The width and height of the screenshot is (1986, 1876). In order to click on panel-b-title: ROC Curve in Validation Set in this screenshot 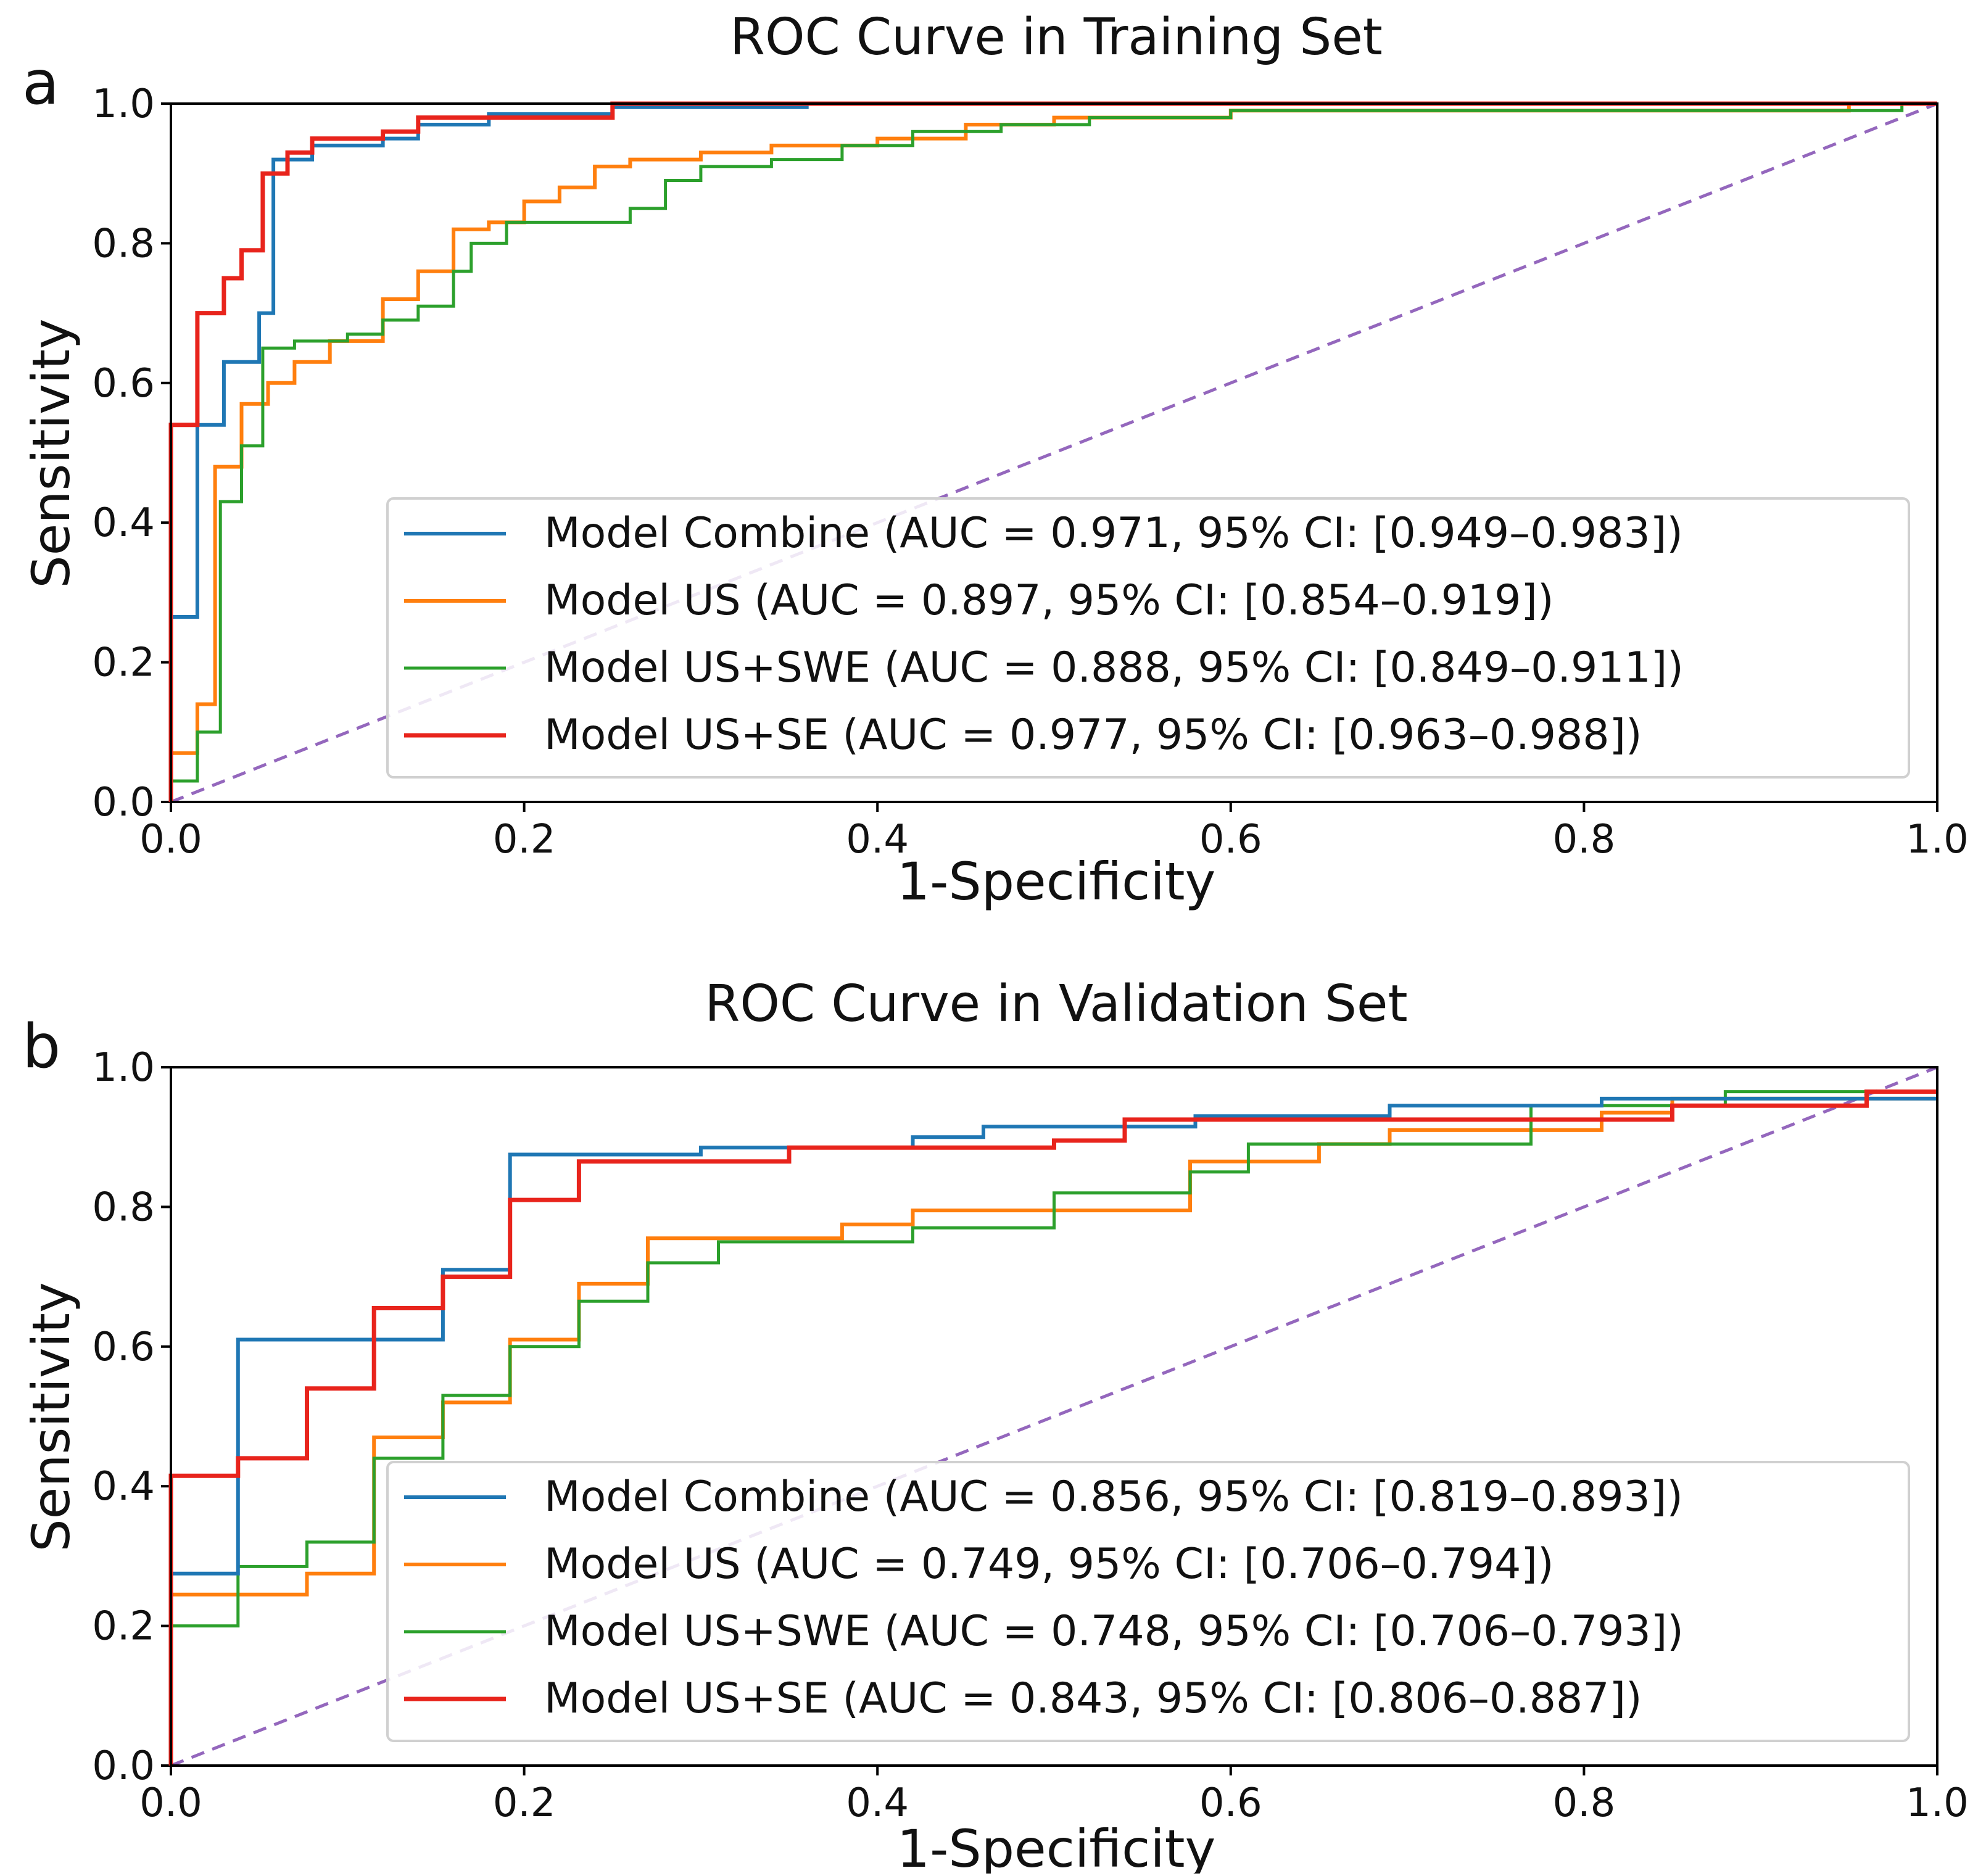, I will do `click(1056, 1004)`.